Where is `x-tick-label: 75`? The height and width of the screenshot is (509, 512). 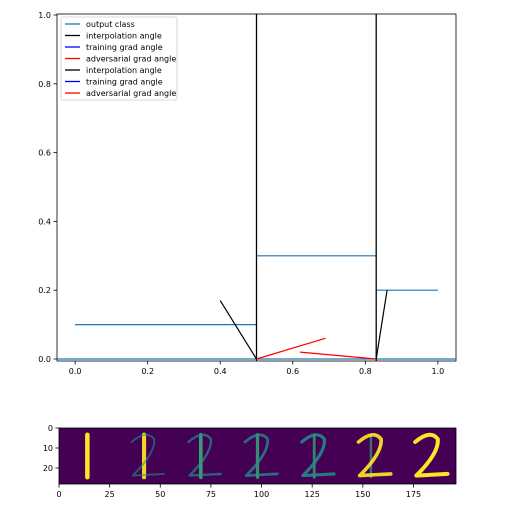 x-tick-label: 75 is located at coordinates (211, 494).